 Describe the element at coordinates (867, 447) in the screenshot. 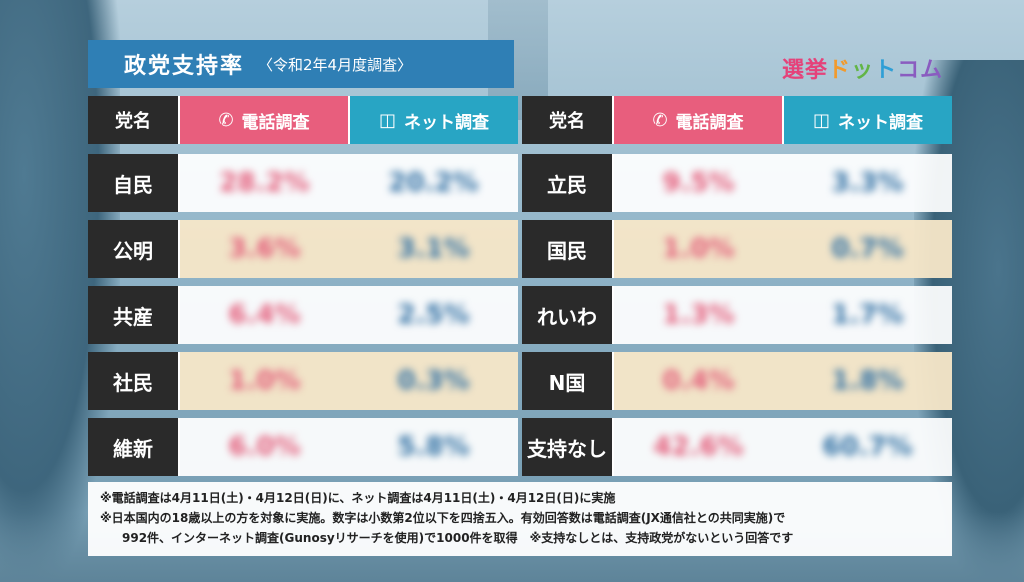

I see `net-value: 60.7%` at that location.